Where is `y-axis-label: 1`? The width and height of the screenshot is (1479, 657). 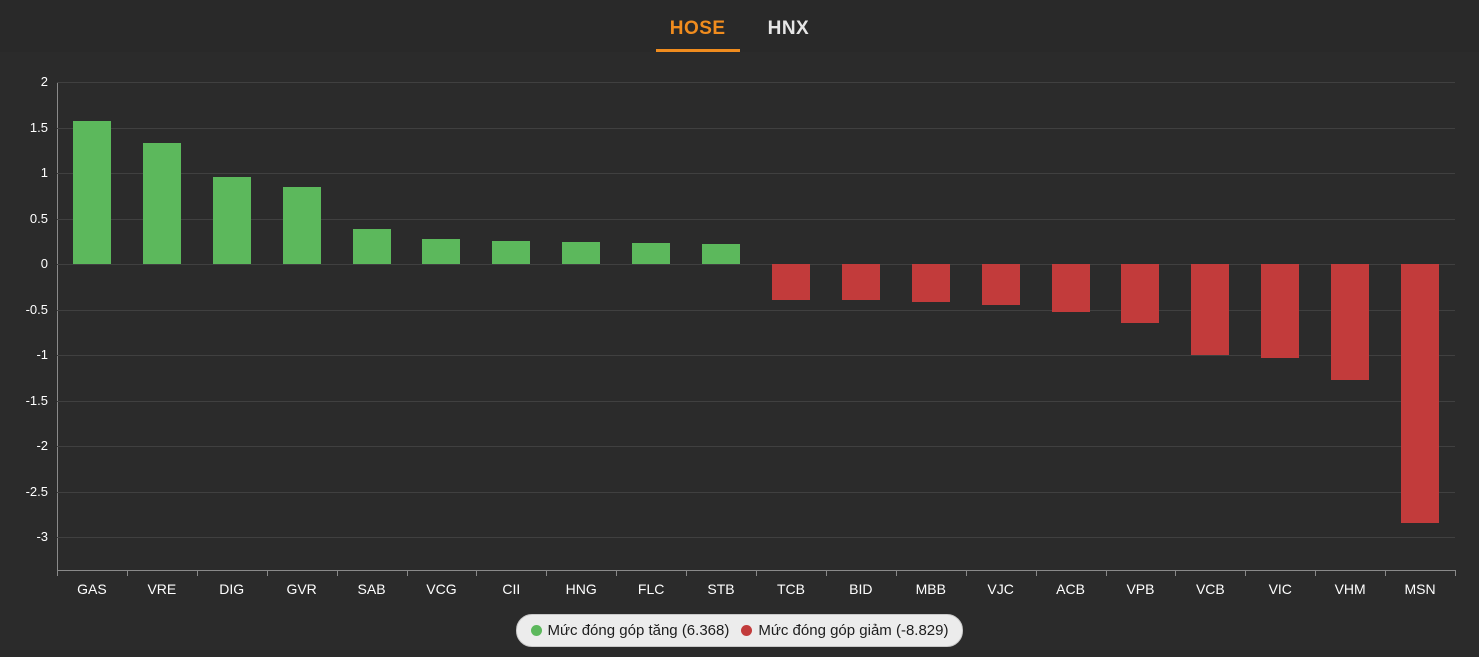 y-axis-label: 1 is located at coordinates (44, 172).